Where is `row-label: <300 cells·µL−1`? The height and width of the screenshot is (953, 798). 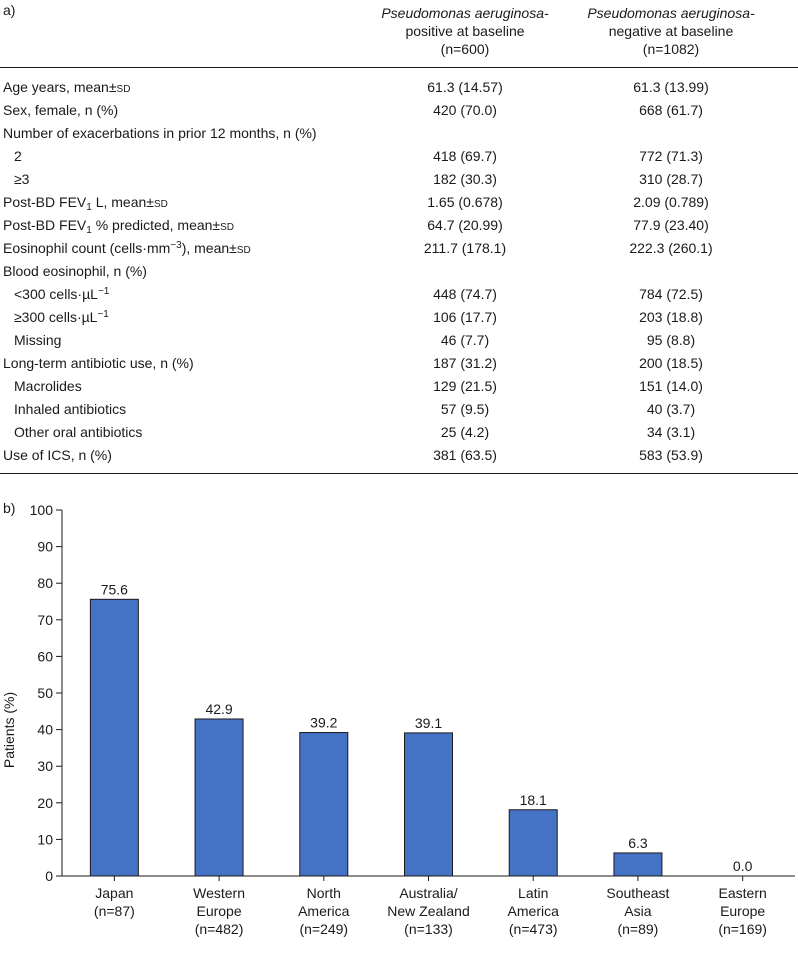 row-label: <300 cells·µL−1 is located at coordinates (62, 294).